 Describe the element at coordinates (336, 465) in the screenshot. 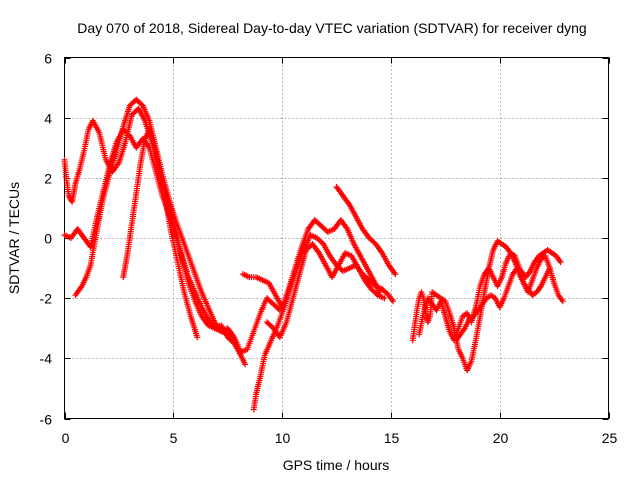

I see `x-axis-label: GPS time / hours` at that location.